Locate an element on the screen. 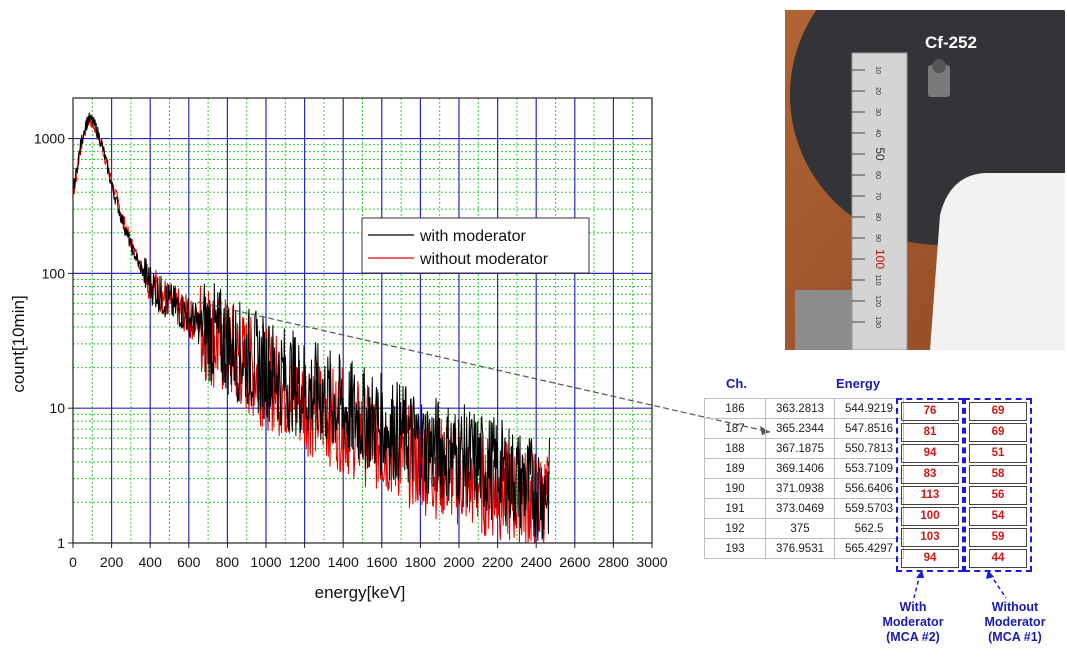 This screenshot has width=1067, height=657. cell-ch: 192 is located at coordinates (735, 528).